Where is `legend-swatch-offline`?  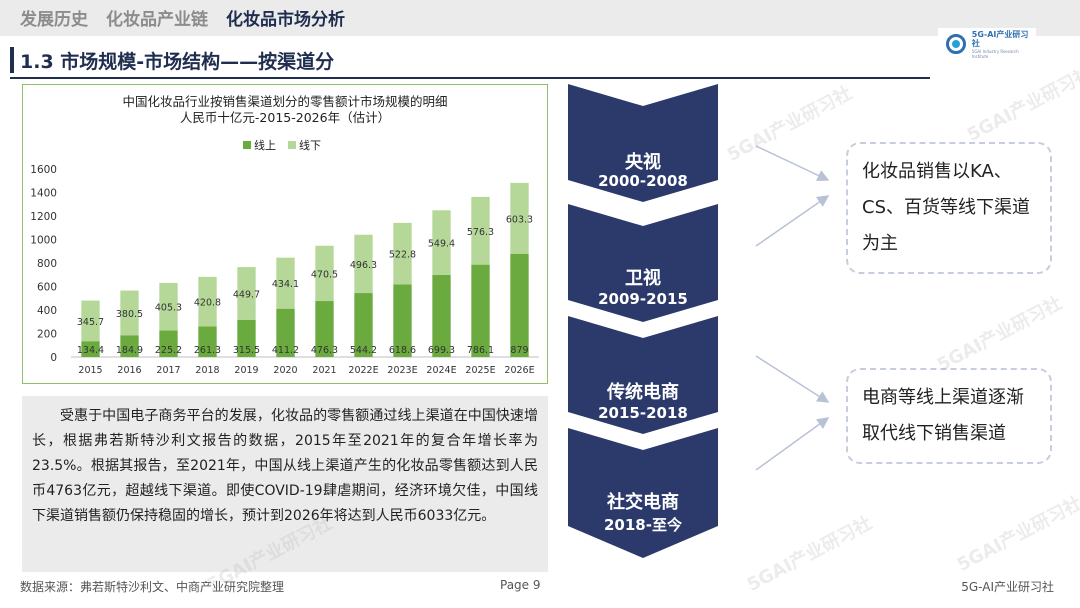
legend-swatch-offline is located at coordinates (292, 145).